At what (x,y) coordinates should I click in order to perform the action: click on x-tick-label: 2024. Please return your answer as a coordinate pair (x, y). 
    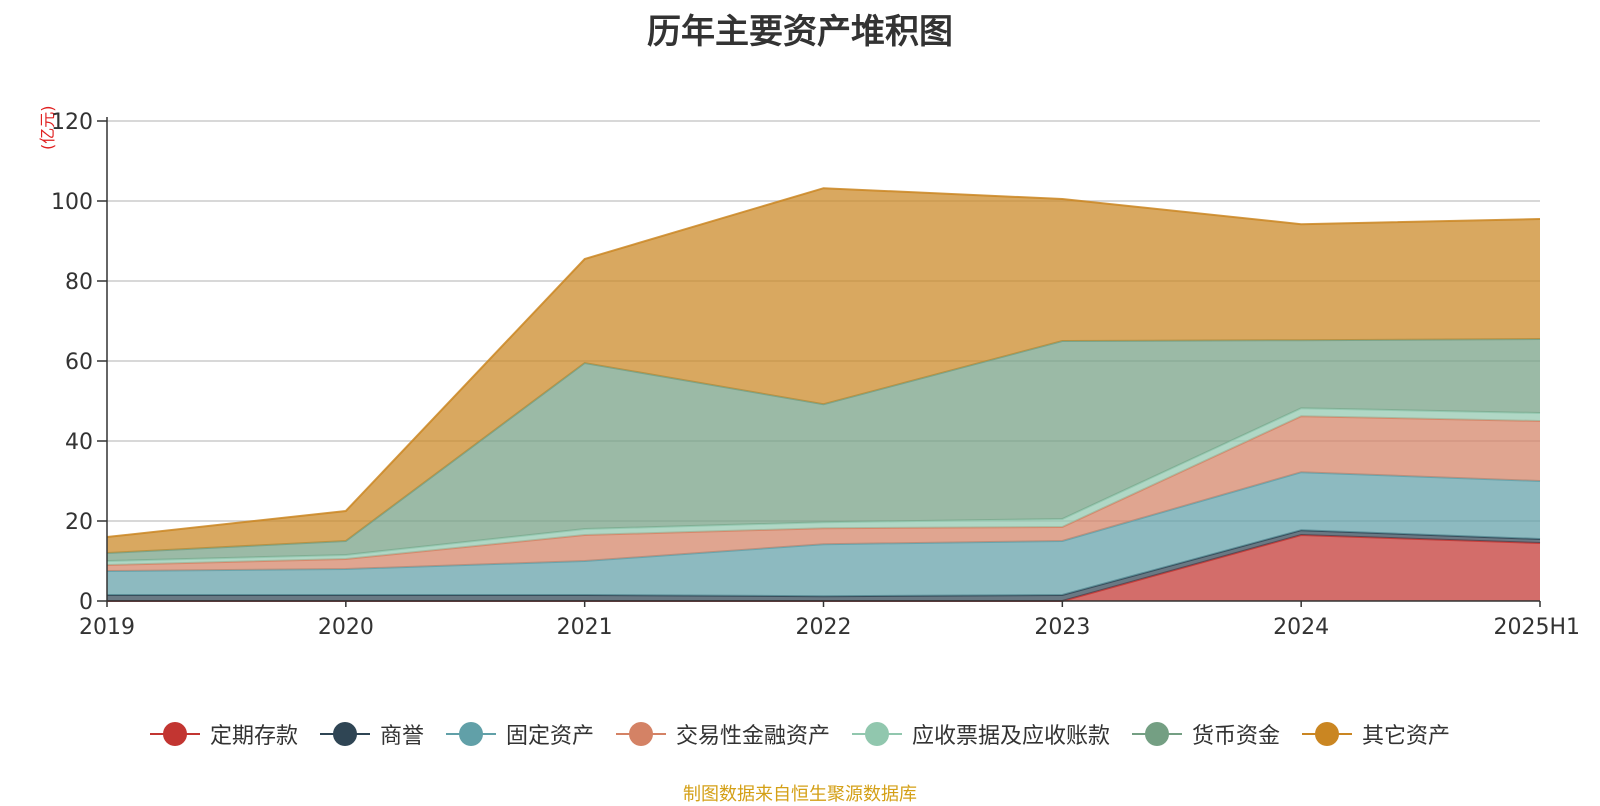
    Looking at the image, I should click on (1301, 627).